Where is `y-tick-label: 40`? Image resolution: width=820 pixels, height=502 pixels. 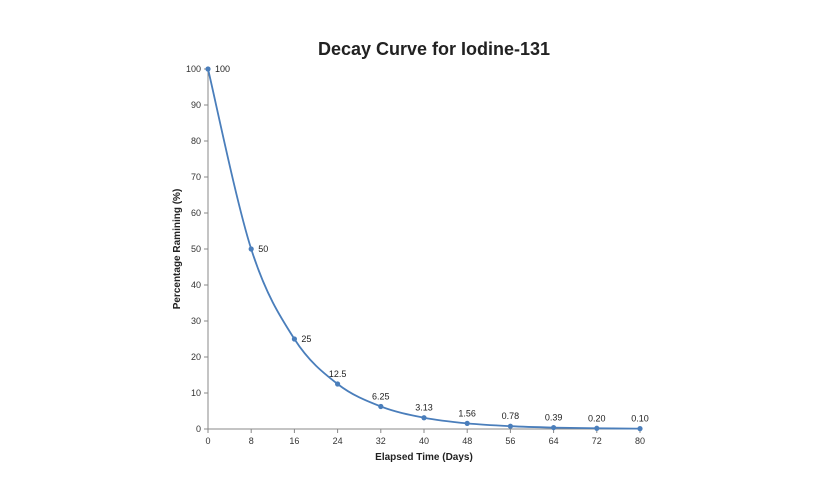
y-tick-label: 40 is located at coordinates (196, 285).